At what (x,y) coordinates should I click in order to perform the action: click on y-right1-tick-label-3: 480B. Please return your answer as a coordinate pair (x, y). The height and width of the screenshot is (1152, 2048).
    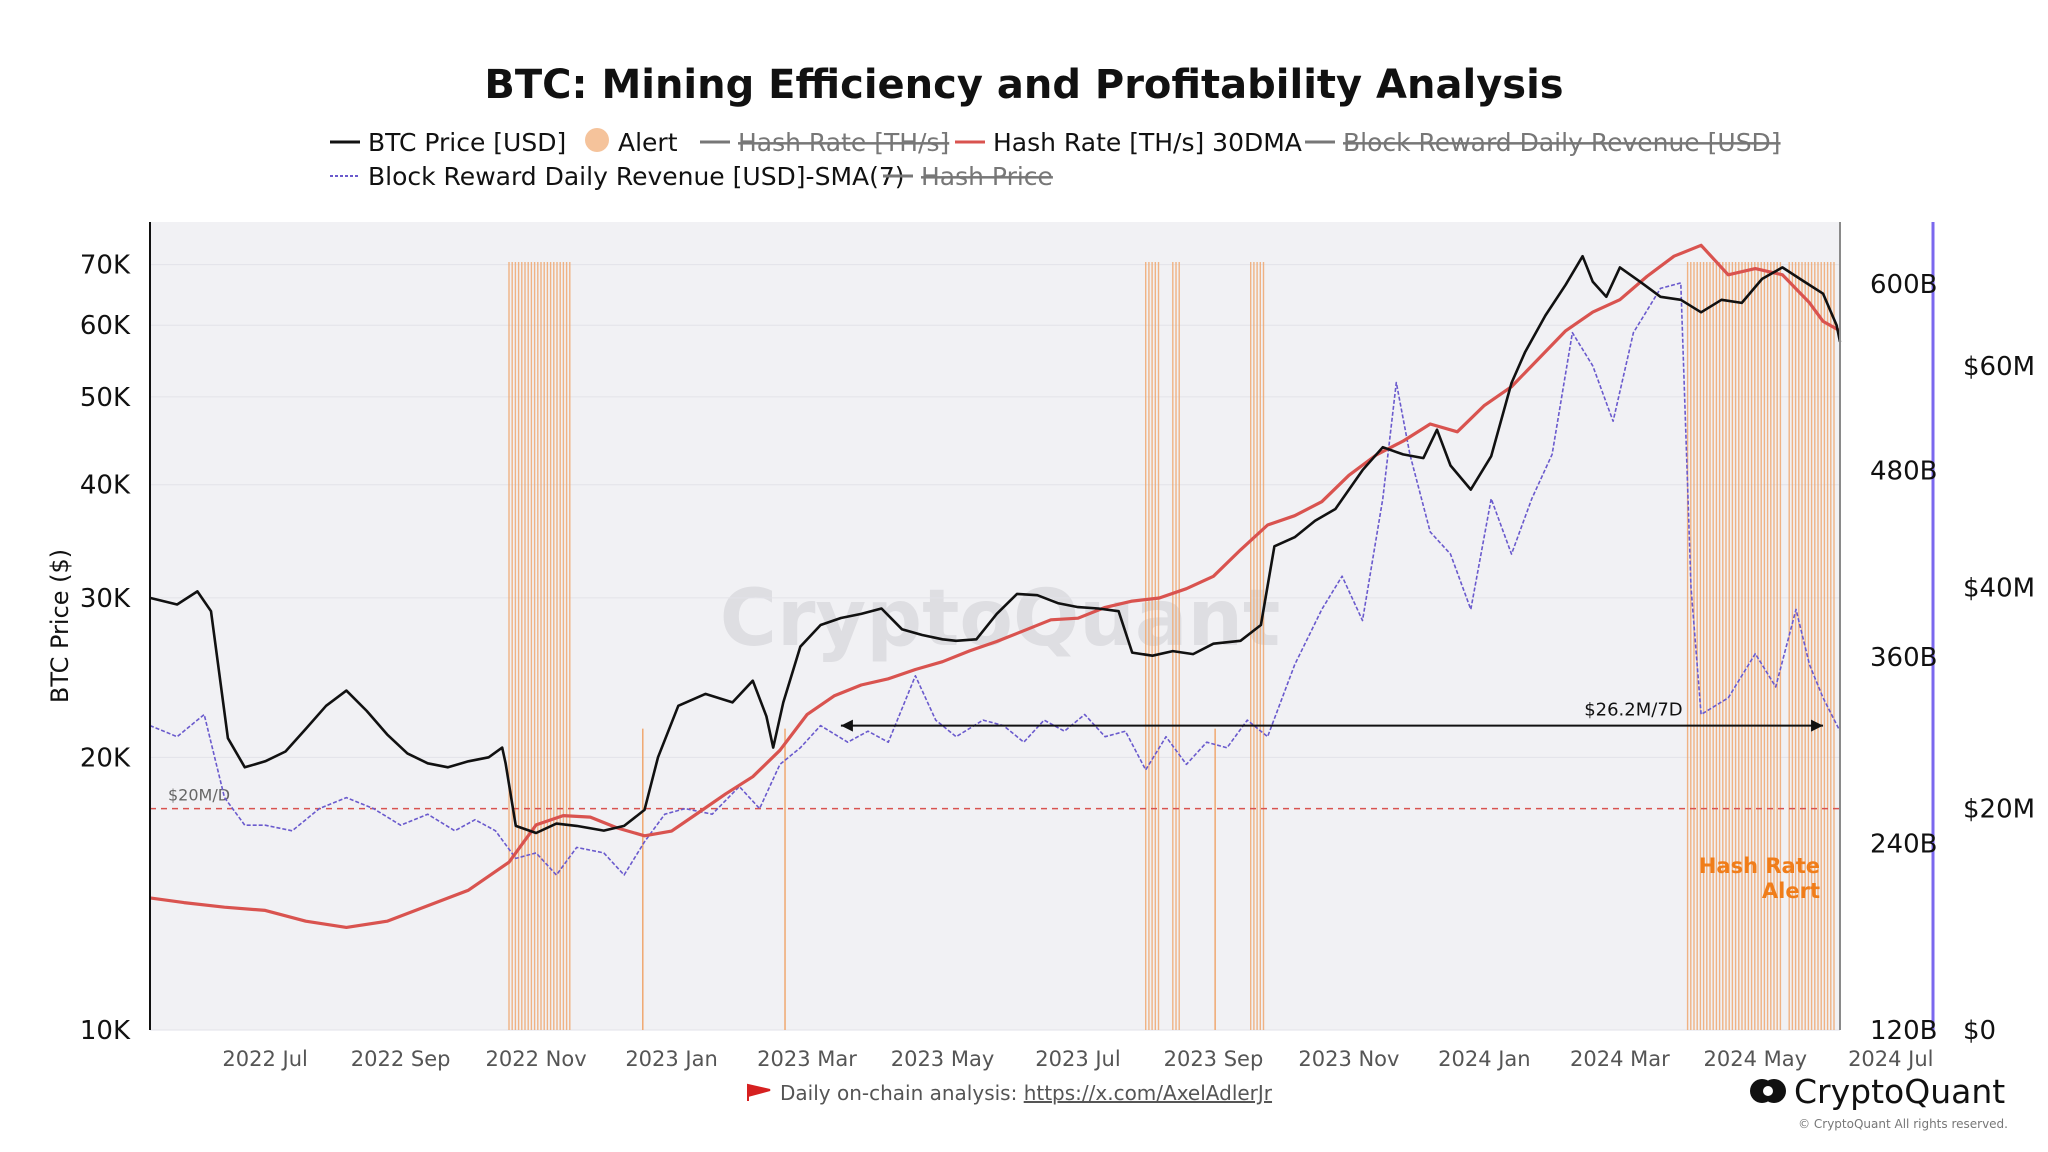
    Looking at the image, I should click on (1903, 472).